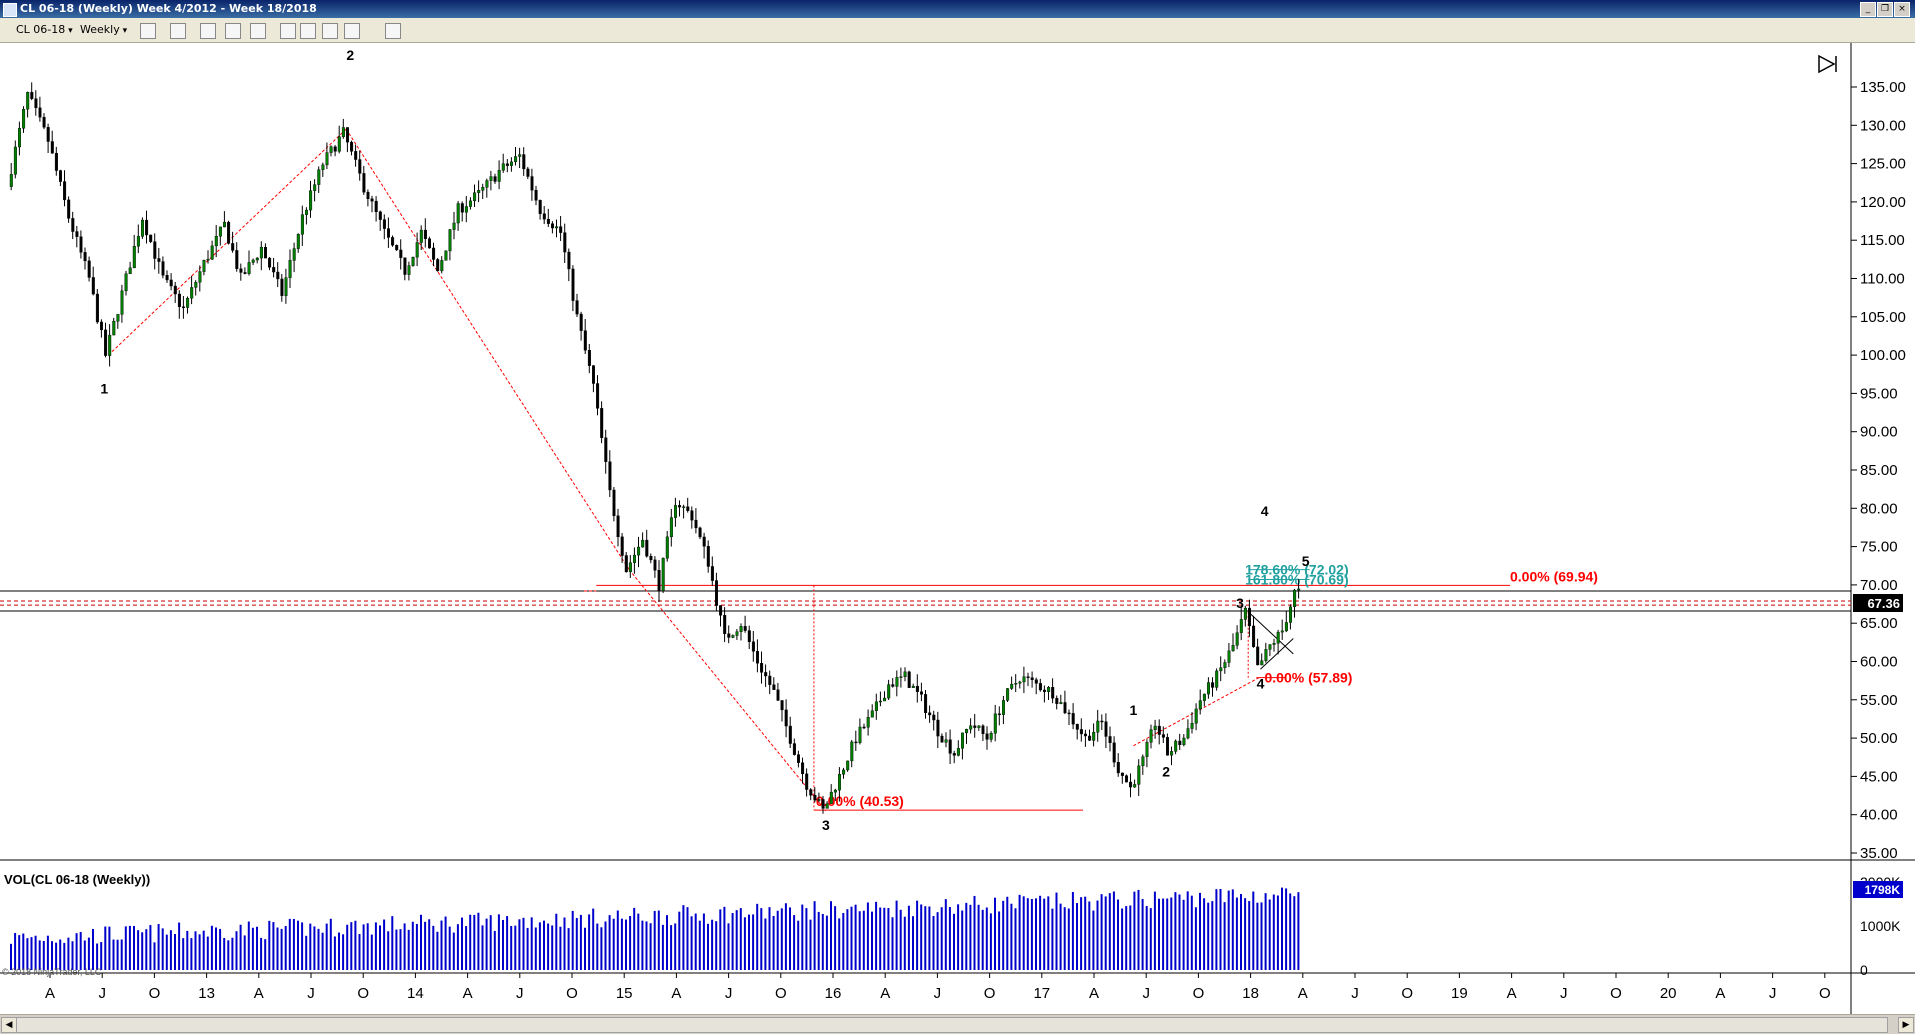  I want to click on scroll-right-icon: ▶, so click(1906, 1025).